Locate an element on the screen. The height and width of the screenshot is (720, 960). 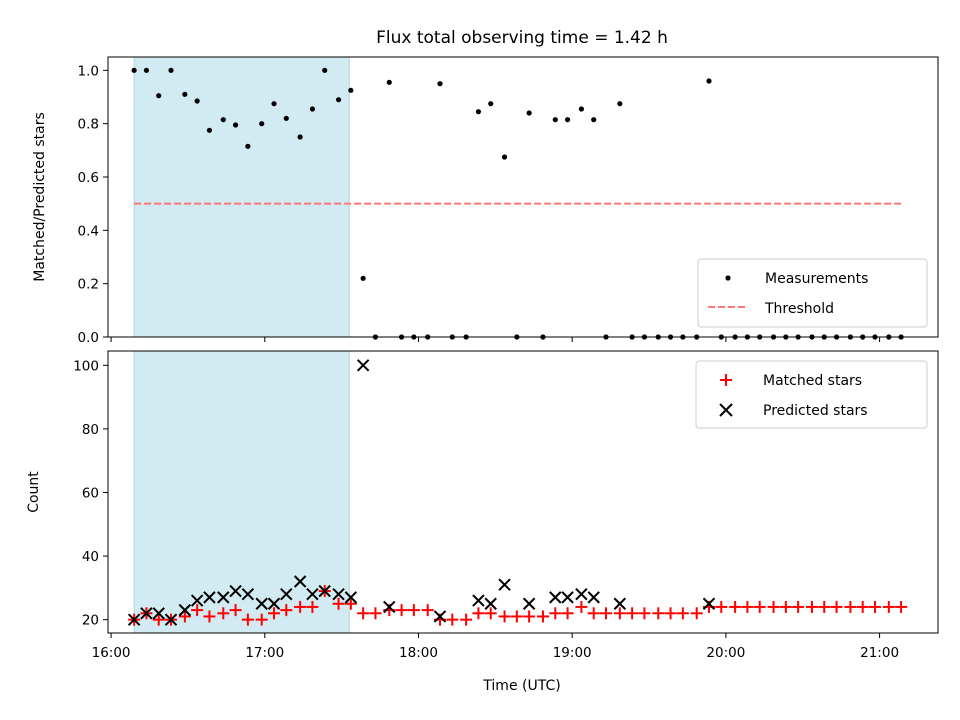
top-y-tick-label: 0.4 is located at coordinates (88, 231).